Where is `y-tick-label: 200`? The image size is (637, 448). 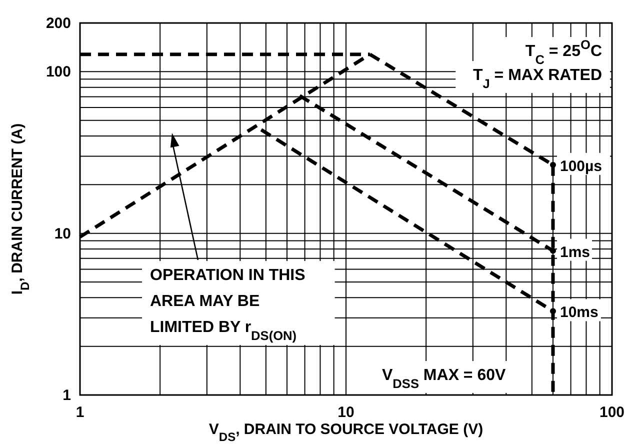 y-tick-label: 200 is located at coordinates (58, 23).